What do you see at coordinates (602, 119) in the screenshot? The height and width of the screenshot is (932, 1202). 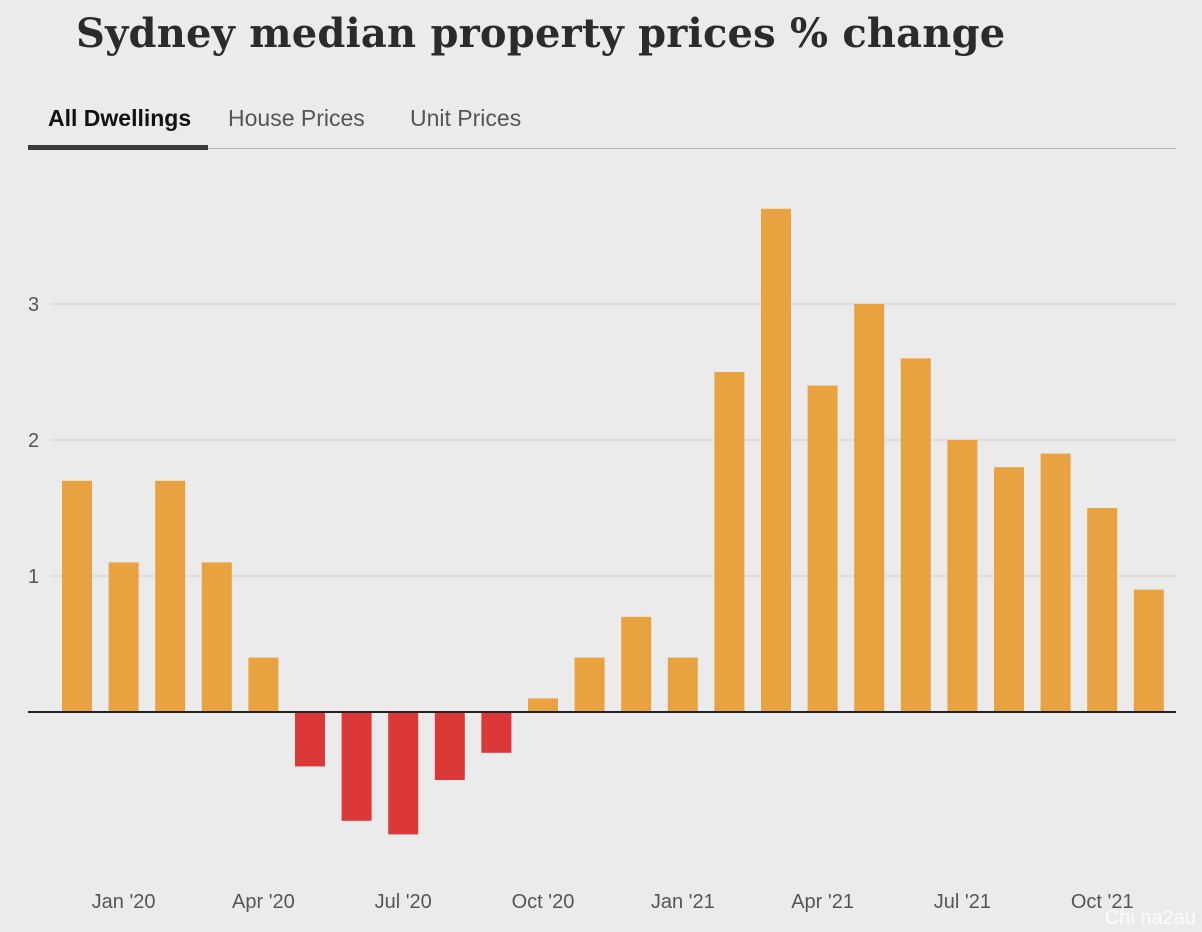 I see `tab-bar: All Dwellings House Prices Unit Prices` at bounding box center [602, 119].